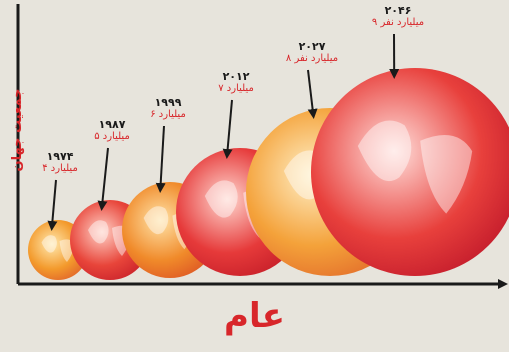 This screenshot has height=352, width=509. I want to click on data-label-6: ۲۰۴۶ ۹ ميليارد نفر, so click(398, 16).